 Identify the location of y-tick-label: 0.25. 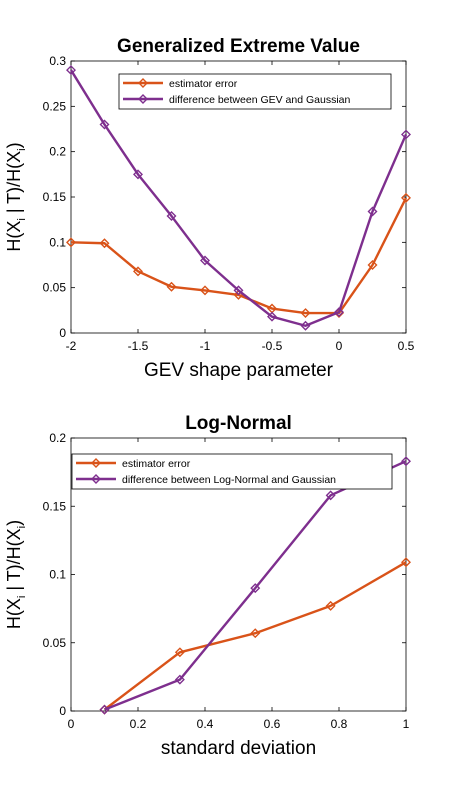
(55, 106).